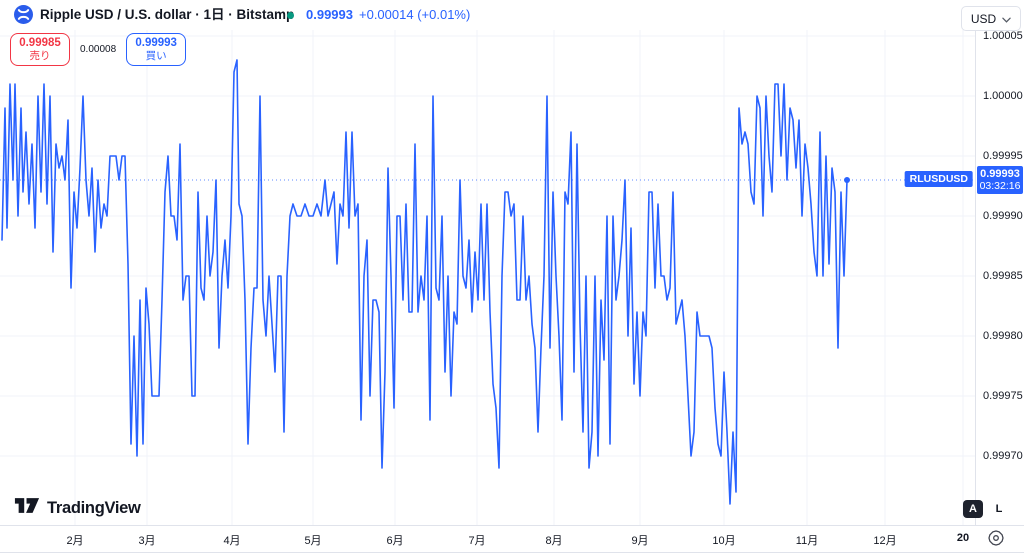 This screenshot has height=559, width=1024. I want to click on price-tick-label: 0.99985, so click(1003, 276).